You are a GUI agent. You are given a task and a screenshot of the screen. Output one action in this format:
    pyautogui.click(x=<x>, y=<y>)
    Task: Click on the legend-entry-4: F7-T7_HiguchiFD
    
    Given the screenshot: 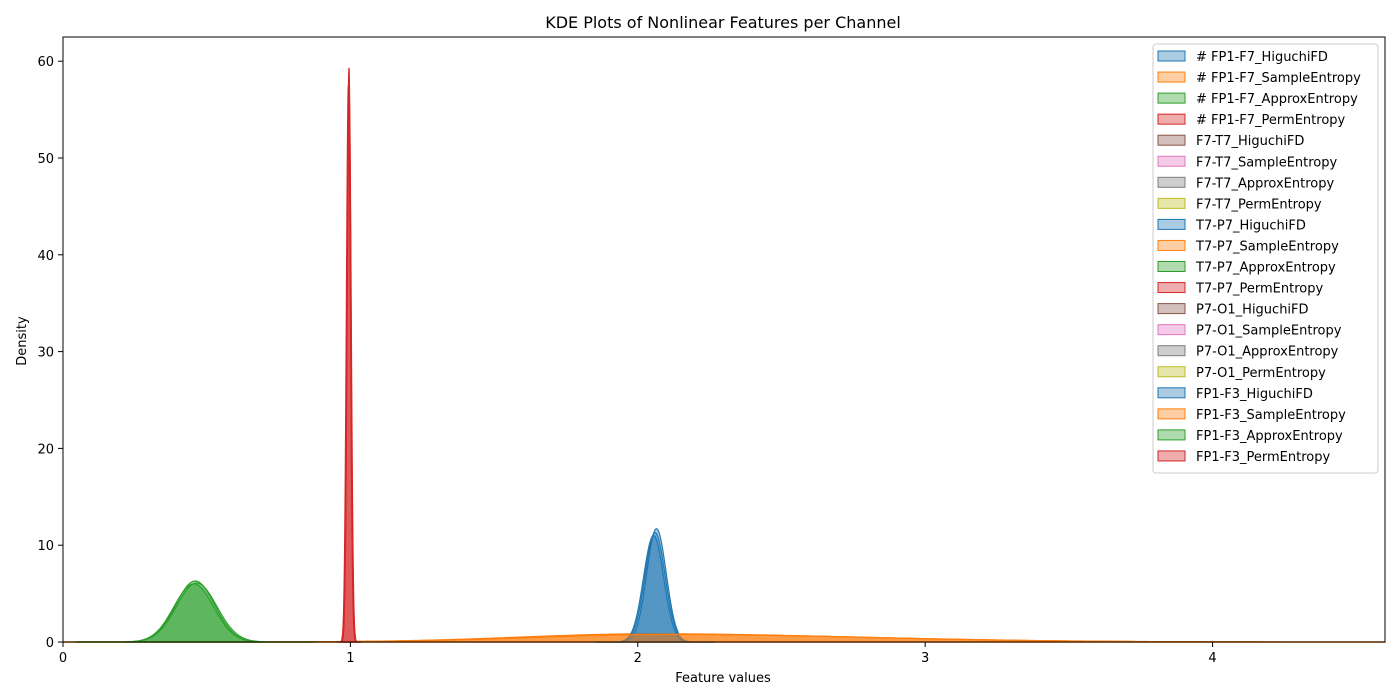 What is the action you would take?
    pyautogui.click(x=1250, y=141)
    